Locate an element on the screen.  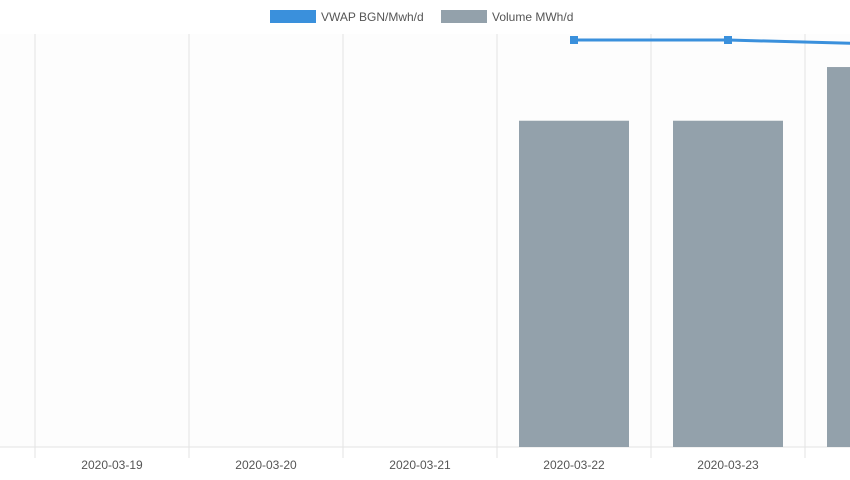
x-tick-label: 2020-03-21 is located at coordinates (420, 465).